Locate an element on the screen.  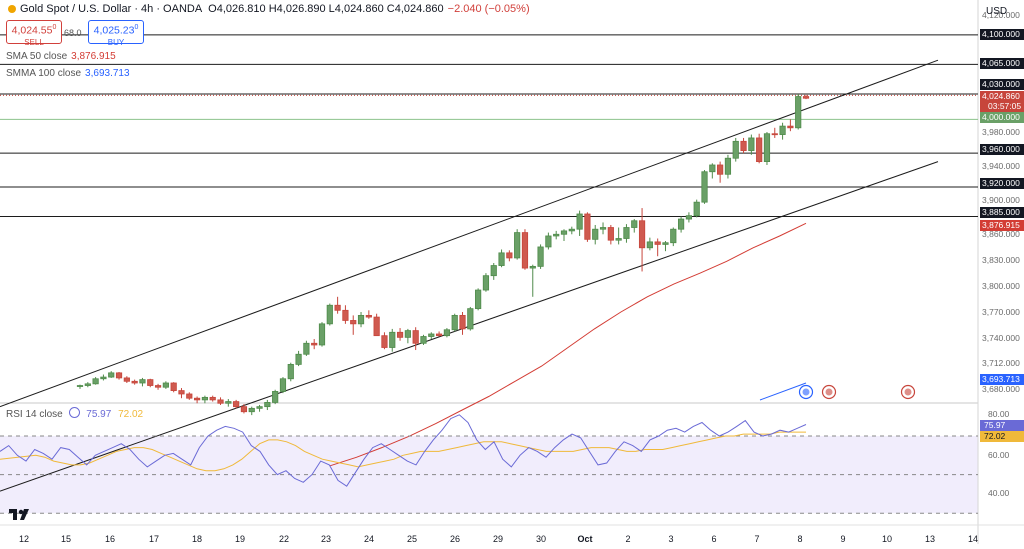
sma50-legend: SMA 50 close 3,876.915 is located at coordinates (61, 56).